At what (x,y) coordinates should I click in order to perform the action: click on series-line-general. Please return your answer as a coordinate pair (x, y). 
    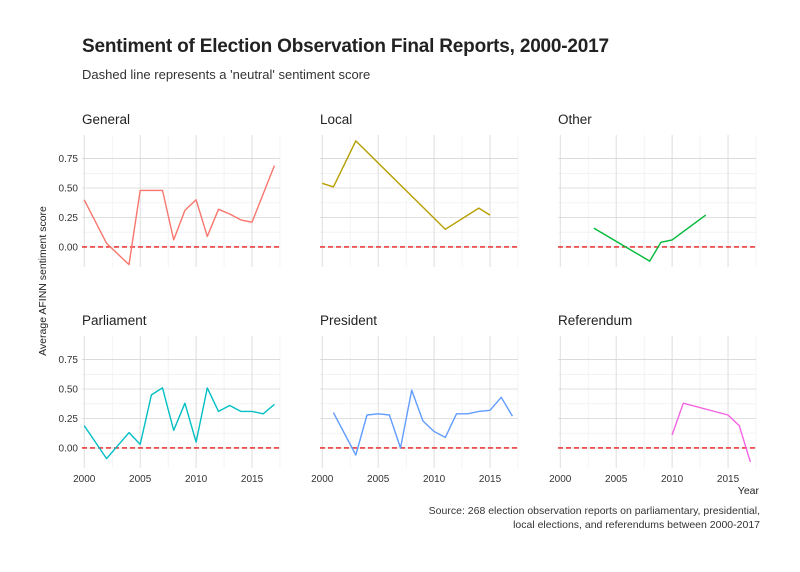
    Looking at the image, I should click on (179, 215).